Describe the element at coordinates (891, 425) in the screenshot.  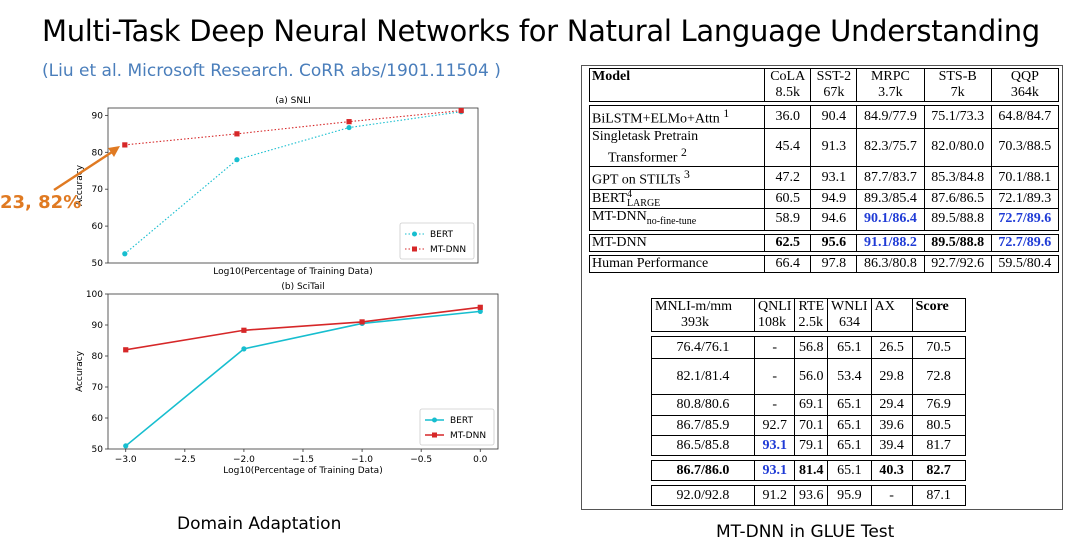
I see `cell: 39.6` at that location.